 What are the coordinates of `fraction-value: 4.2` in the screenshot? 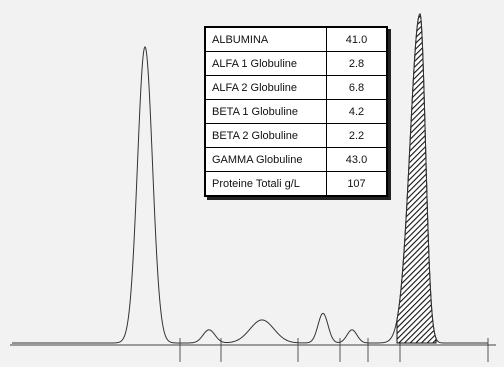 It's located at (357, 111).